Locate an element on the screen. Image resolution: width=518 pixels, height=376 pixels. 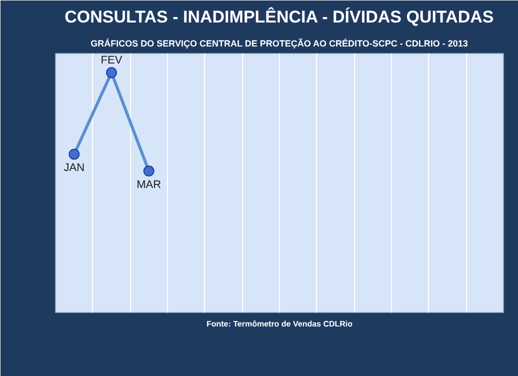
chart-title: CONSULTAS - INADIMPLÊNCIA - DÍVIDAS QUITADAS is located at coordinates (279, 16).